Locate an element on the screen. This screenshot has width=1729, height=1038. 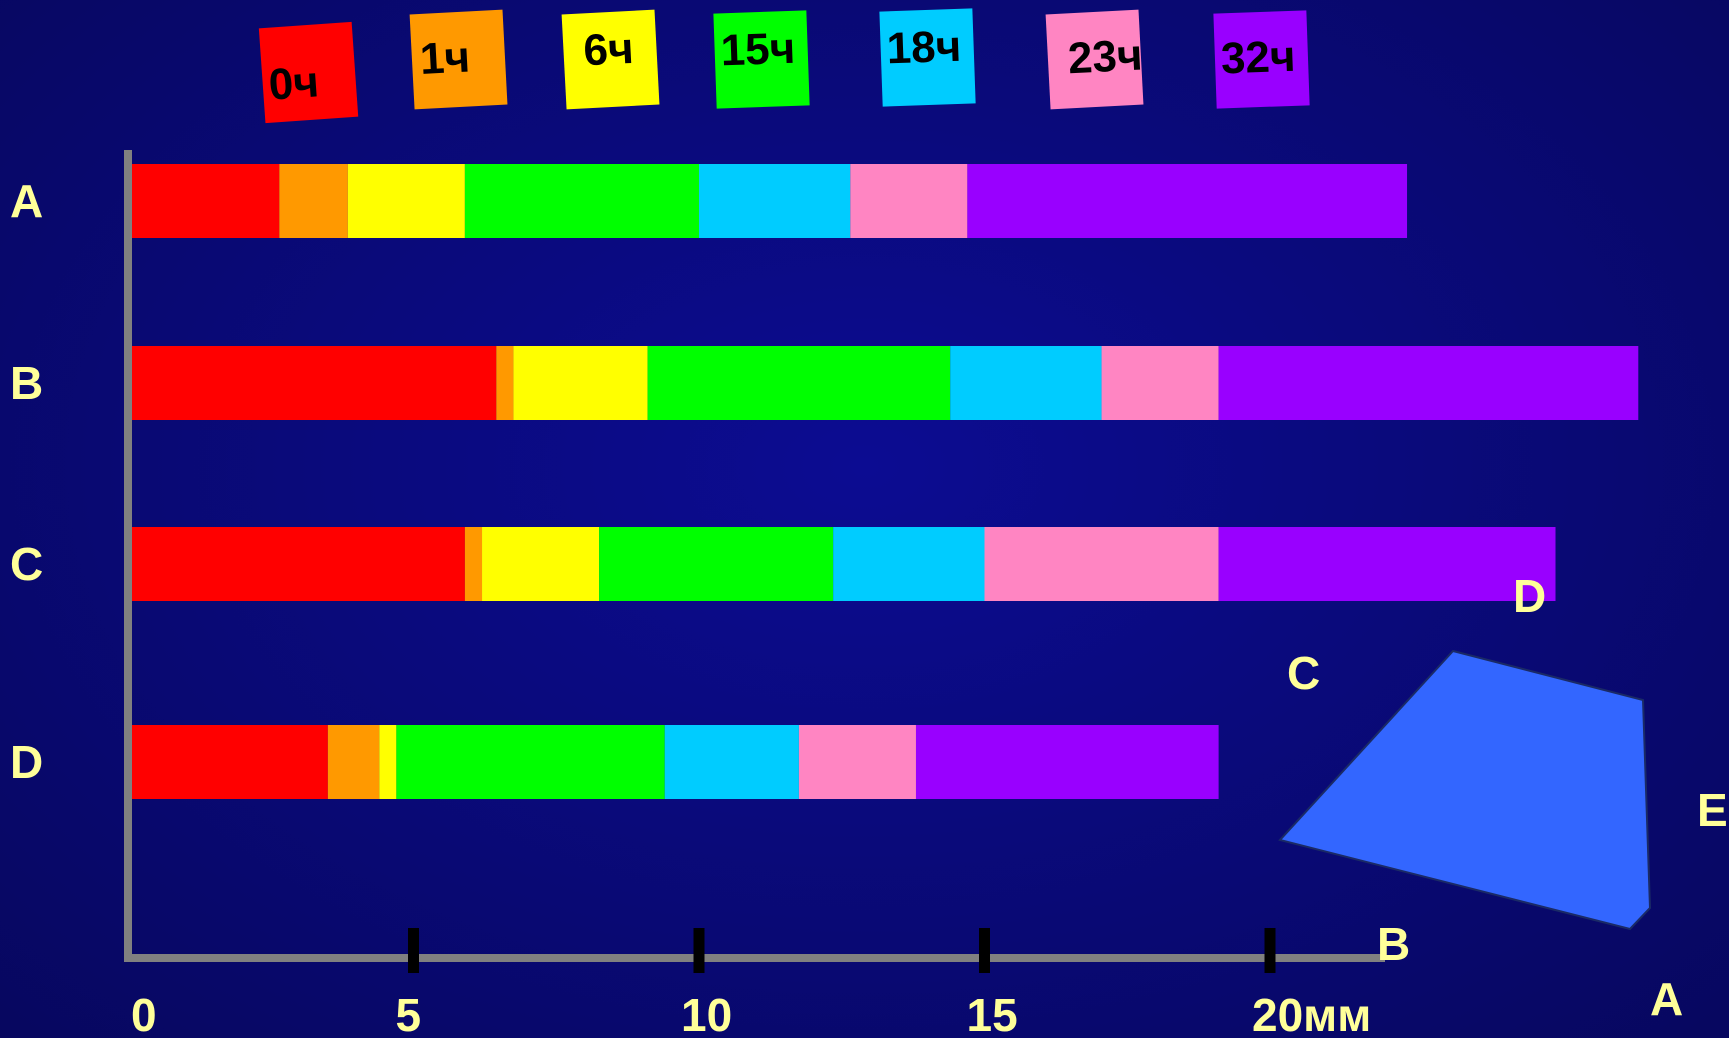
bar-segment-D-23ч is located at coordinates (857, 762).